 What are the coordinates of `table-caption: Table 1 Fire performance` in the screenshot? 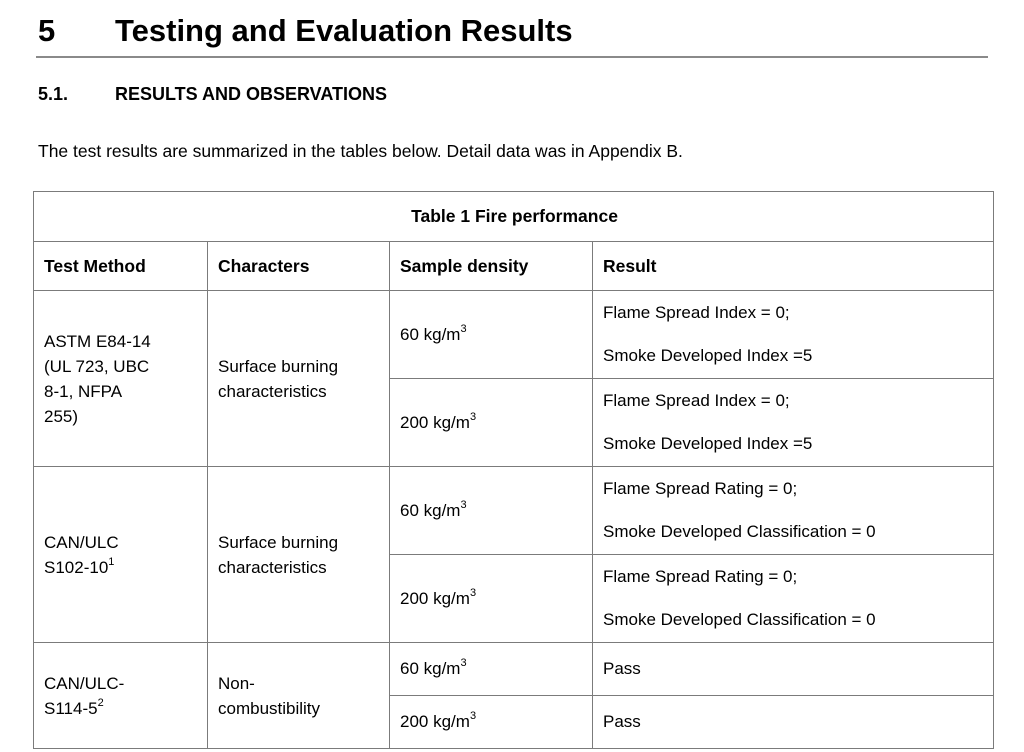 It's located at (513, 216).